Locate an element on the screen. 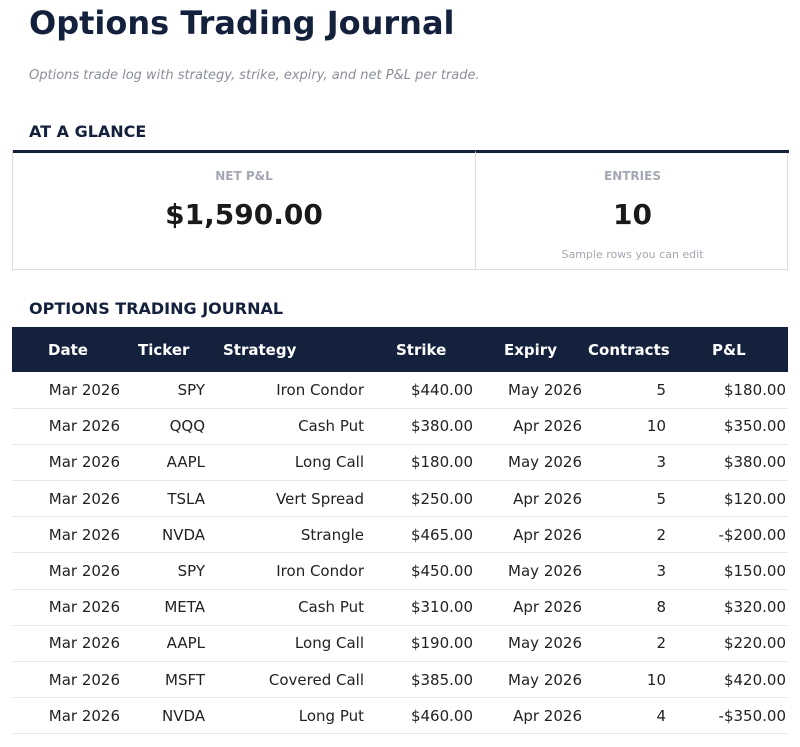 The width and height of the screenshot is (800, 747). cell-pl: -$350.00 is located at coordinates (730, 716).